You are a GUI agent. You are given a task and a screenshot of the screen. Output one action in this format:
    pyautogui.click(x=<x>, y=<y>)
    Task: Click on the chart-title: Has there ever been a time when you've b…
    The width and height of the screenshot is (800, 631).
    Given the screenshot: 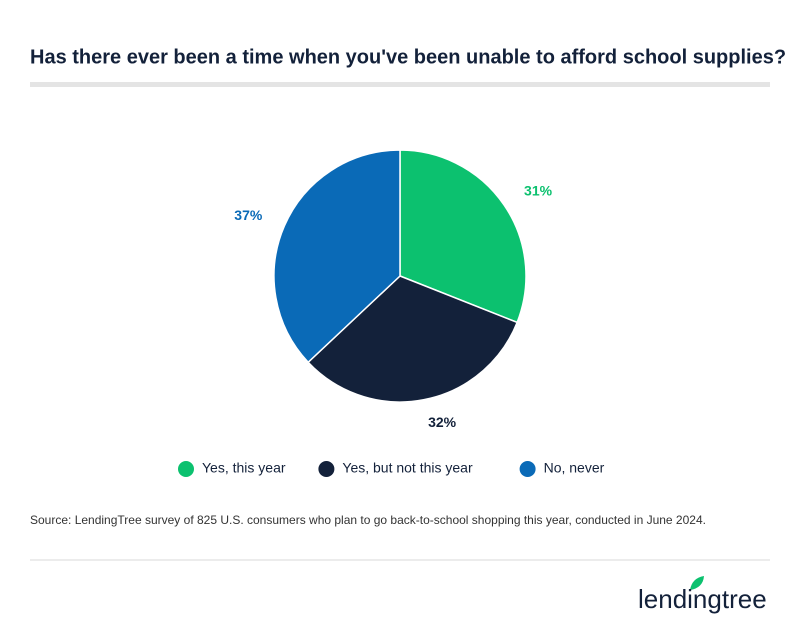 What is the action you would take?
    pyautogui.click(x=408, y=57)
    